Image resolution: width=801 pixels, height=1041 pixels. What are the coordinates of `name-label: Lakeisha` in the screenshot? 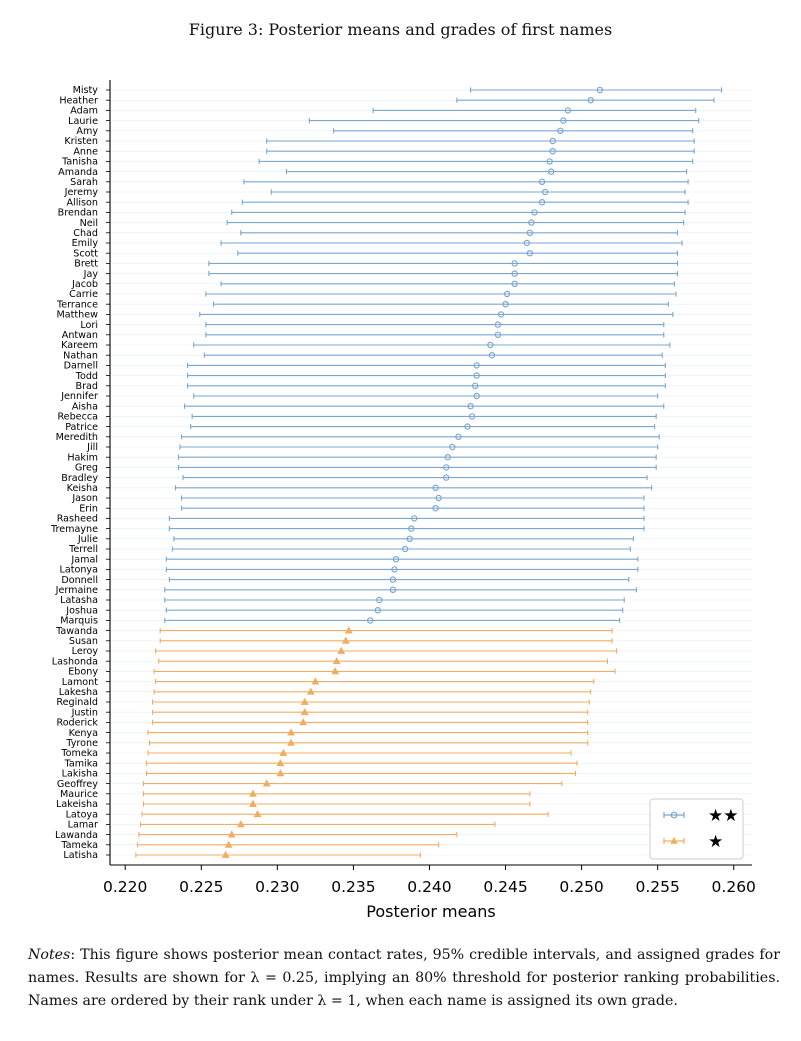 It's located at (77, 804).